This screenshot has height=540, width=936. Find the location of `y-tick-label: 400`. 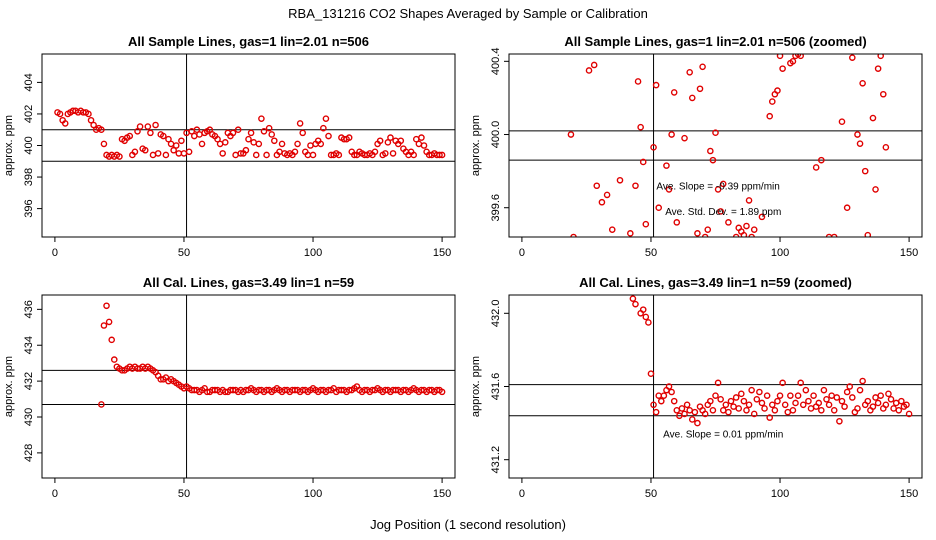

y-tick-label: 400 is located at coordinates (29, 145).